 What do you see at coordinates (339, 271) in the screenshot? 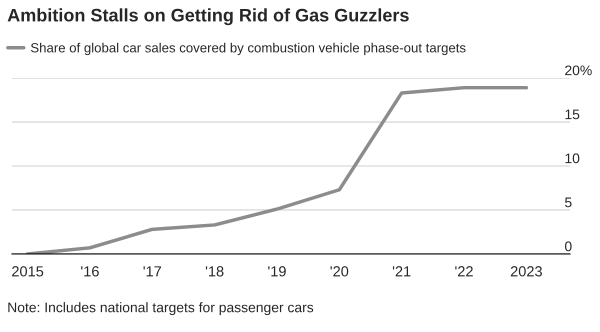
I see `x-tick-label: '20` at bounding box center [339, 271].